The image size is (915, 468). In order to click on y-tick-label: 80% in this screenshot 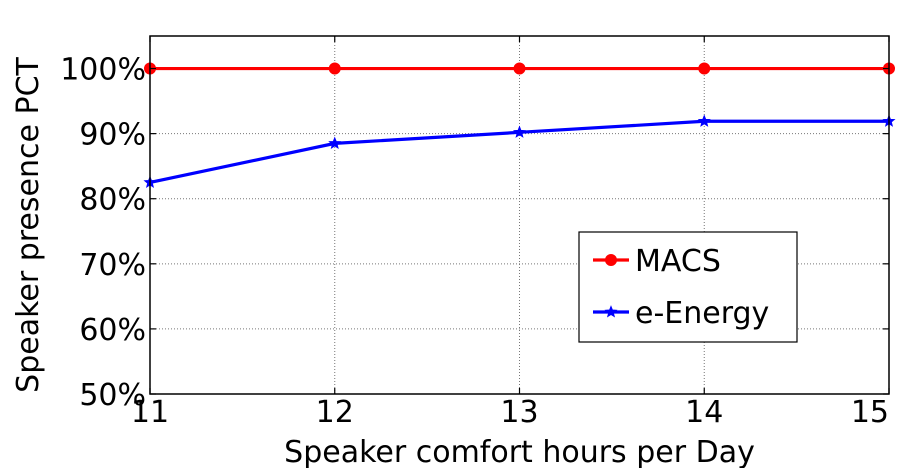, I will do `click(112, 200)`.